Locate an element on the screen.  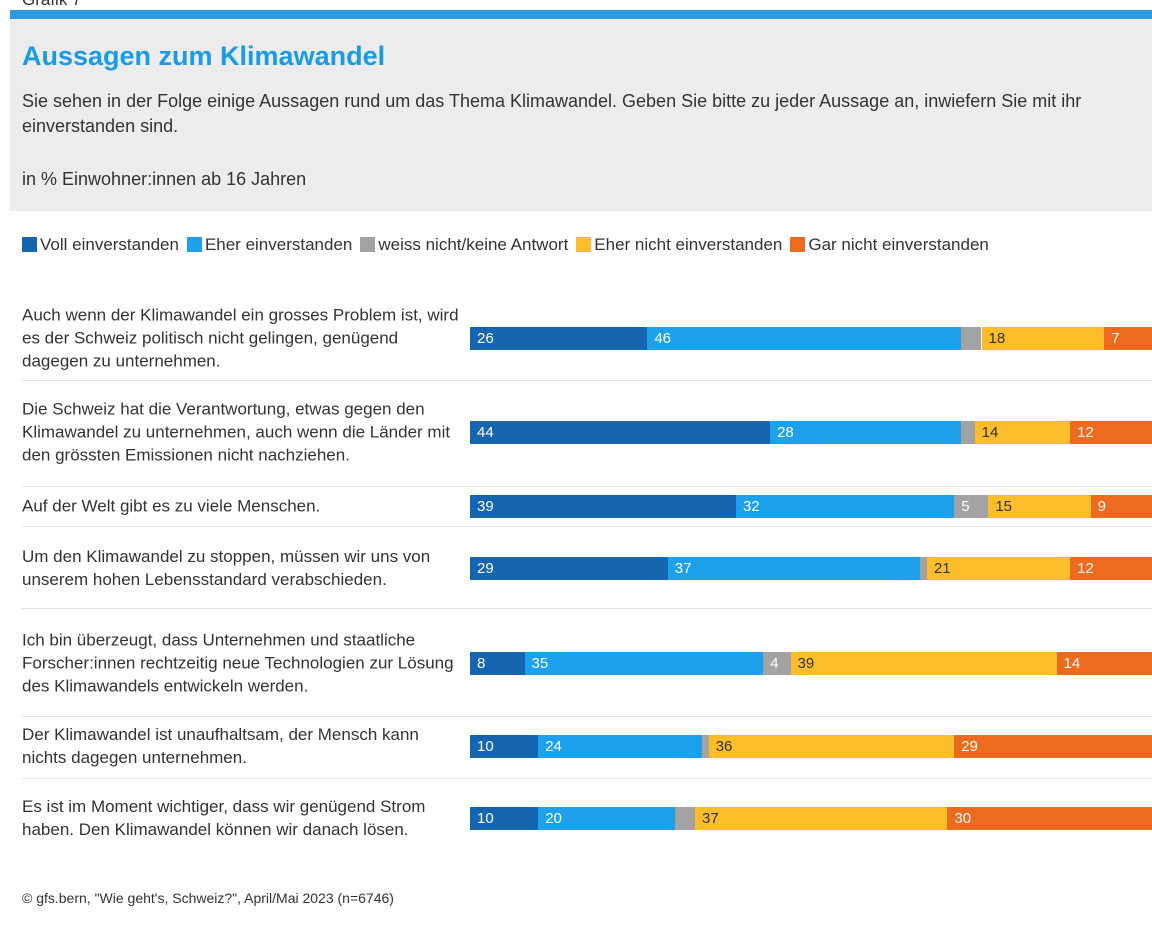
legend-label: Eher nicht einverstanden is located at coordinates (688, 244).